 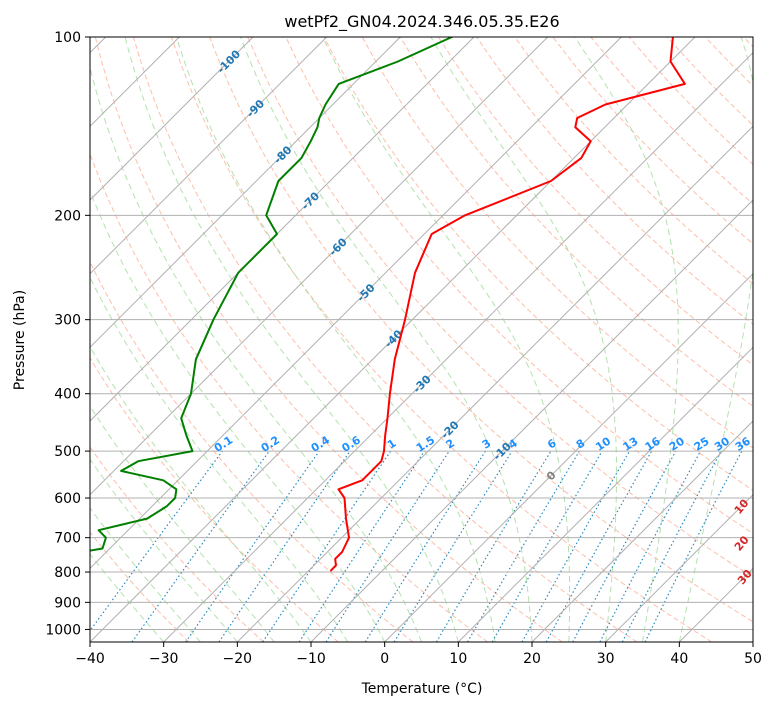 What do you see at coordinates (532, 659) in the screenshot?
I see `x-tick-label: 20` at bounding box center [532, 659].